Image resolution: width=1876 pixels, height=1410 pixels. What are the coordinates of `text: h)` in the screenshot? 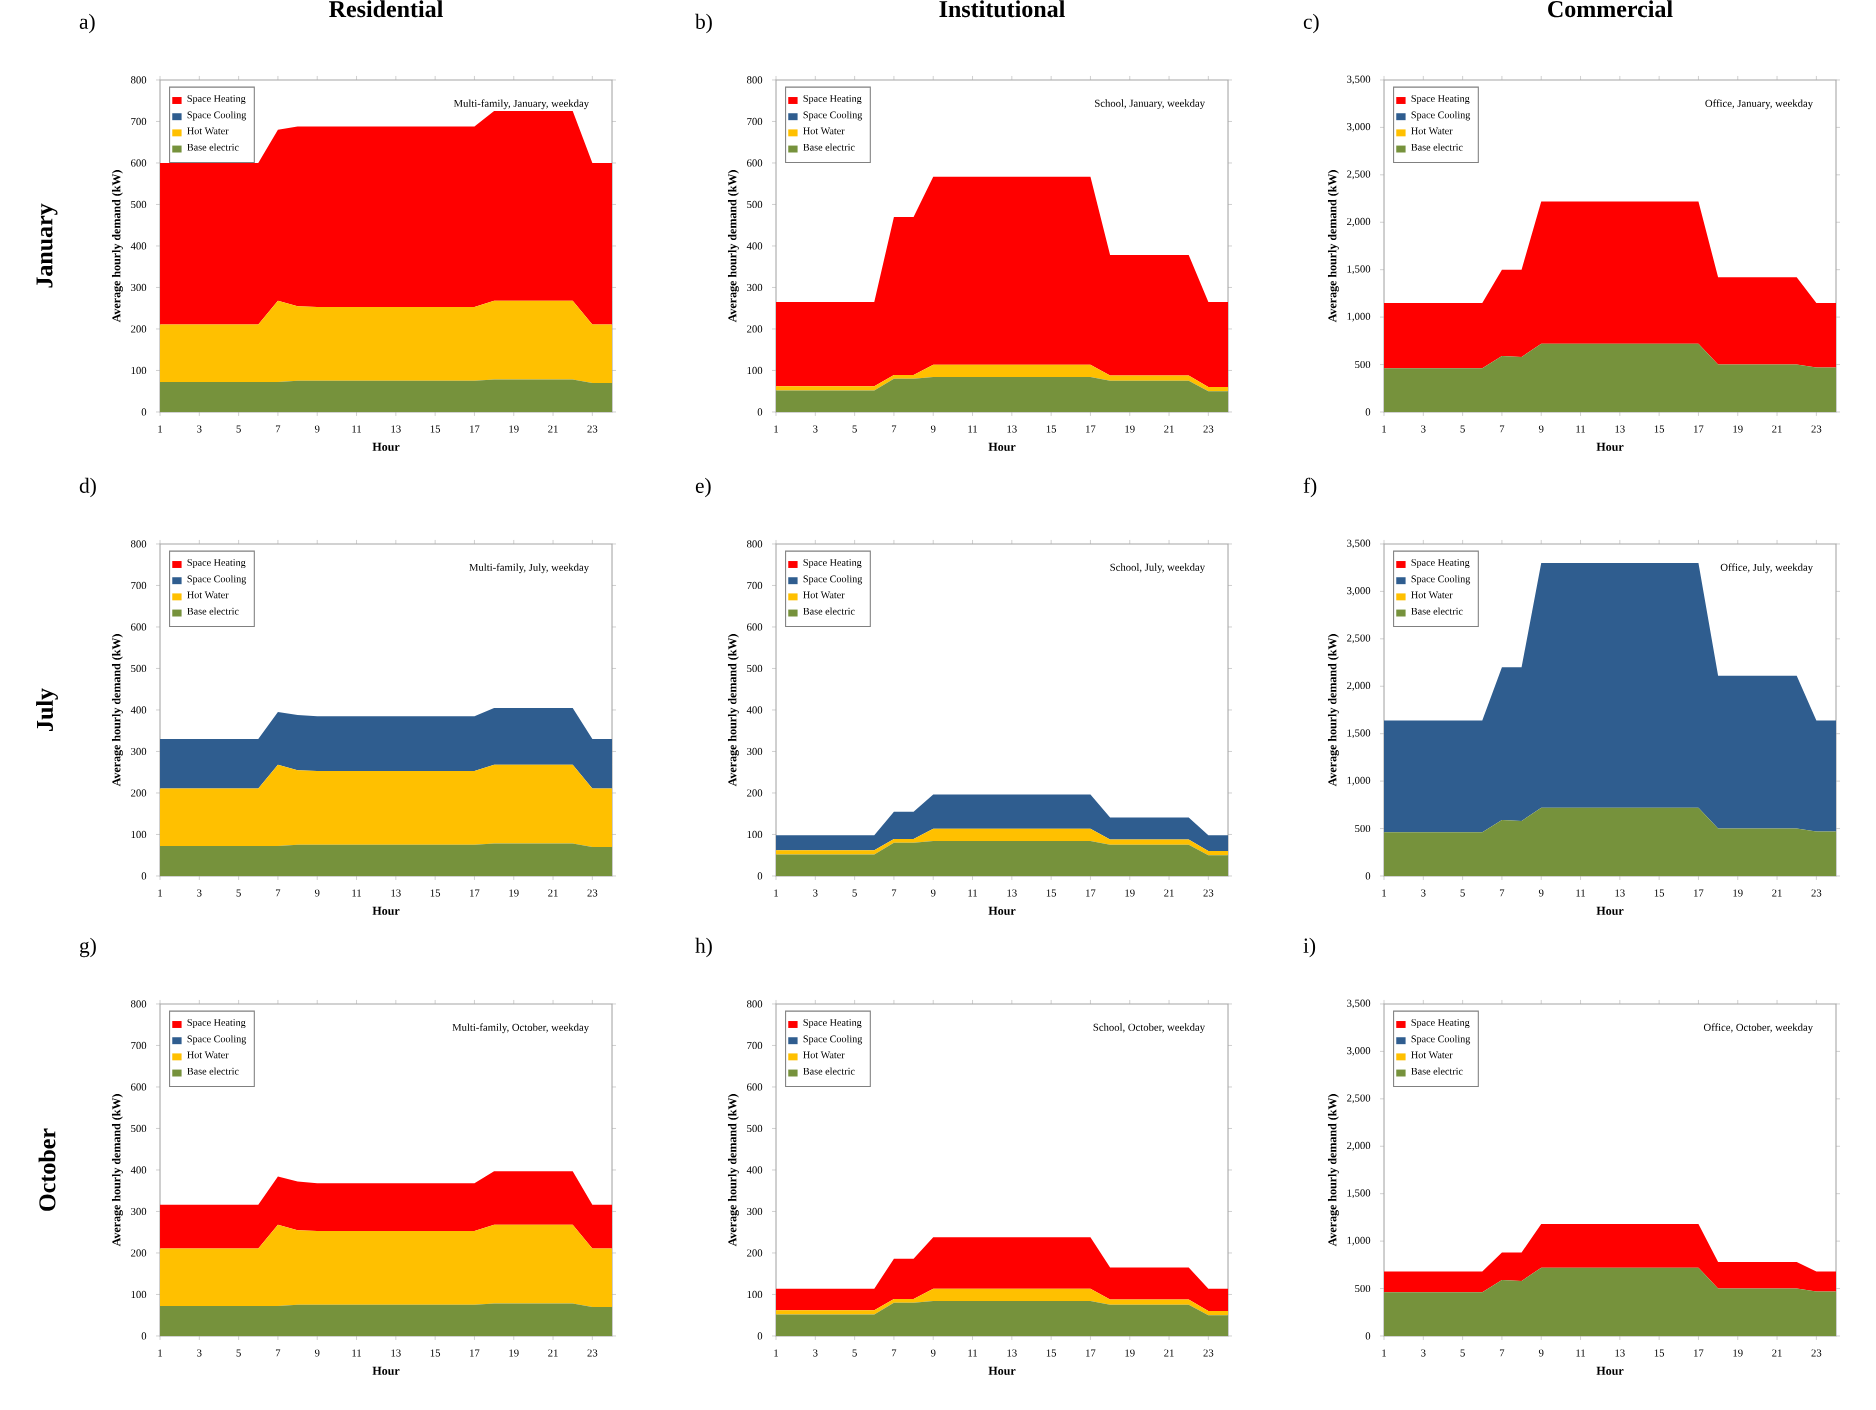 It's located at (703, 947).